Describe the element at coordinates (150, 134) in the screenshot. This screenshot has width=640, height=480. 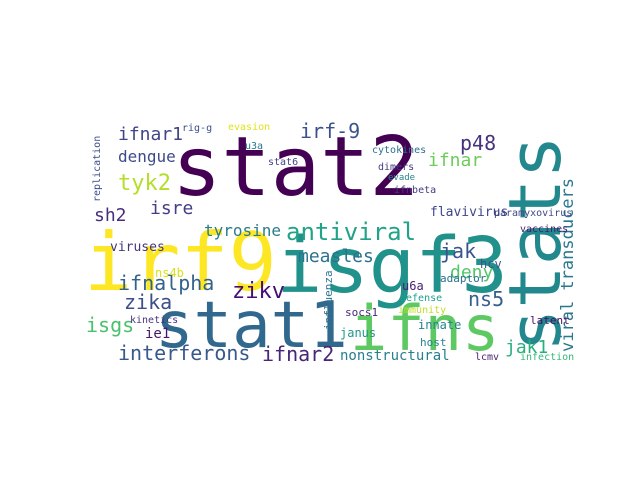
I see `word: ifnar1` at that location.